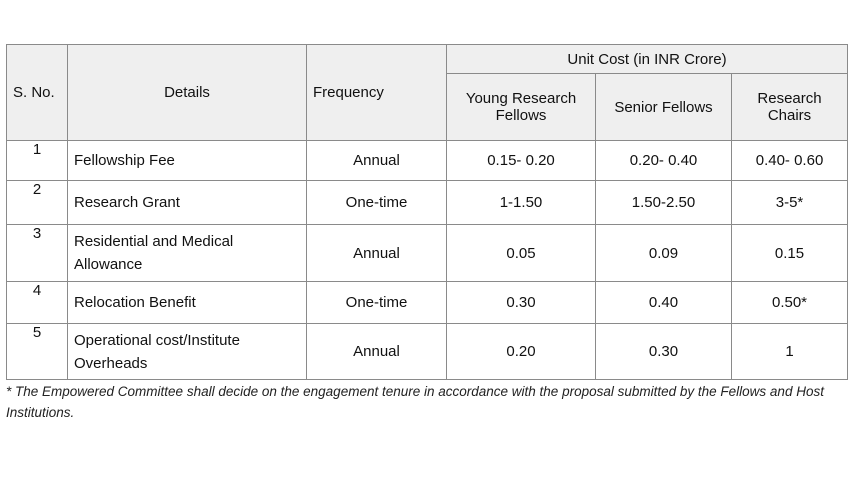 The image size is (853, 480). Describe the element at coordinates (789, 202) in the screenshot. I see `cell-chairs: 3-5*` at that location.